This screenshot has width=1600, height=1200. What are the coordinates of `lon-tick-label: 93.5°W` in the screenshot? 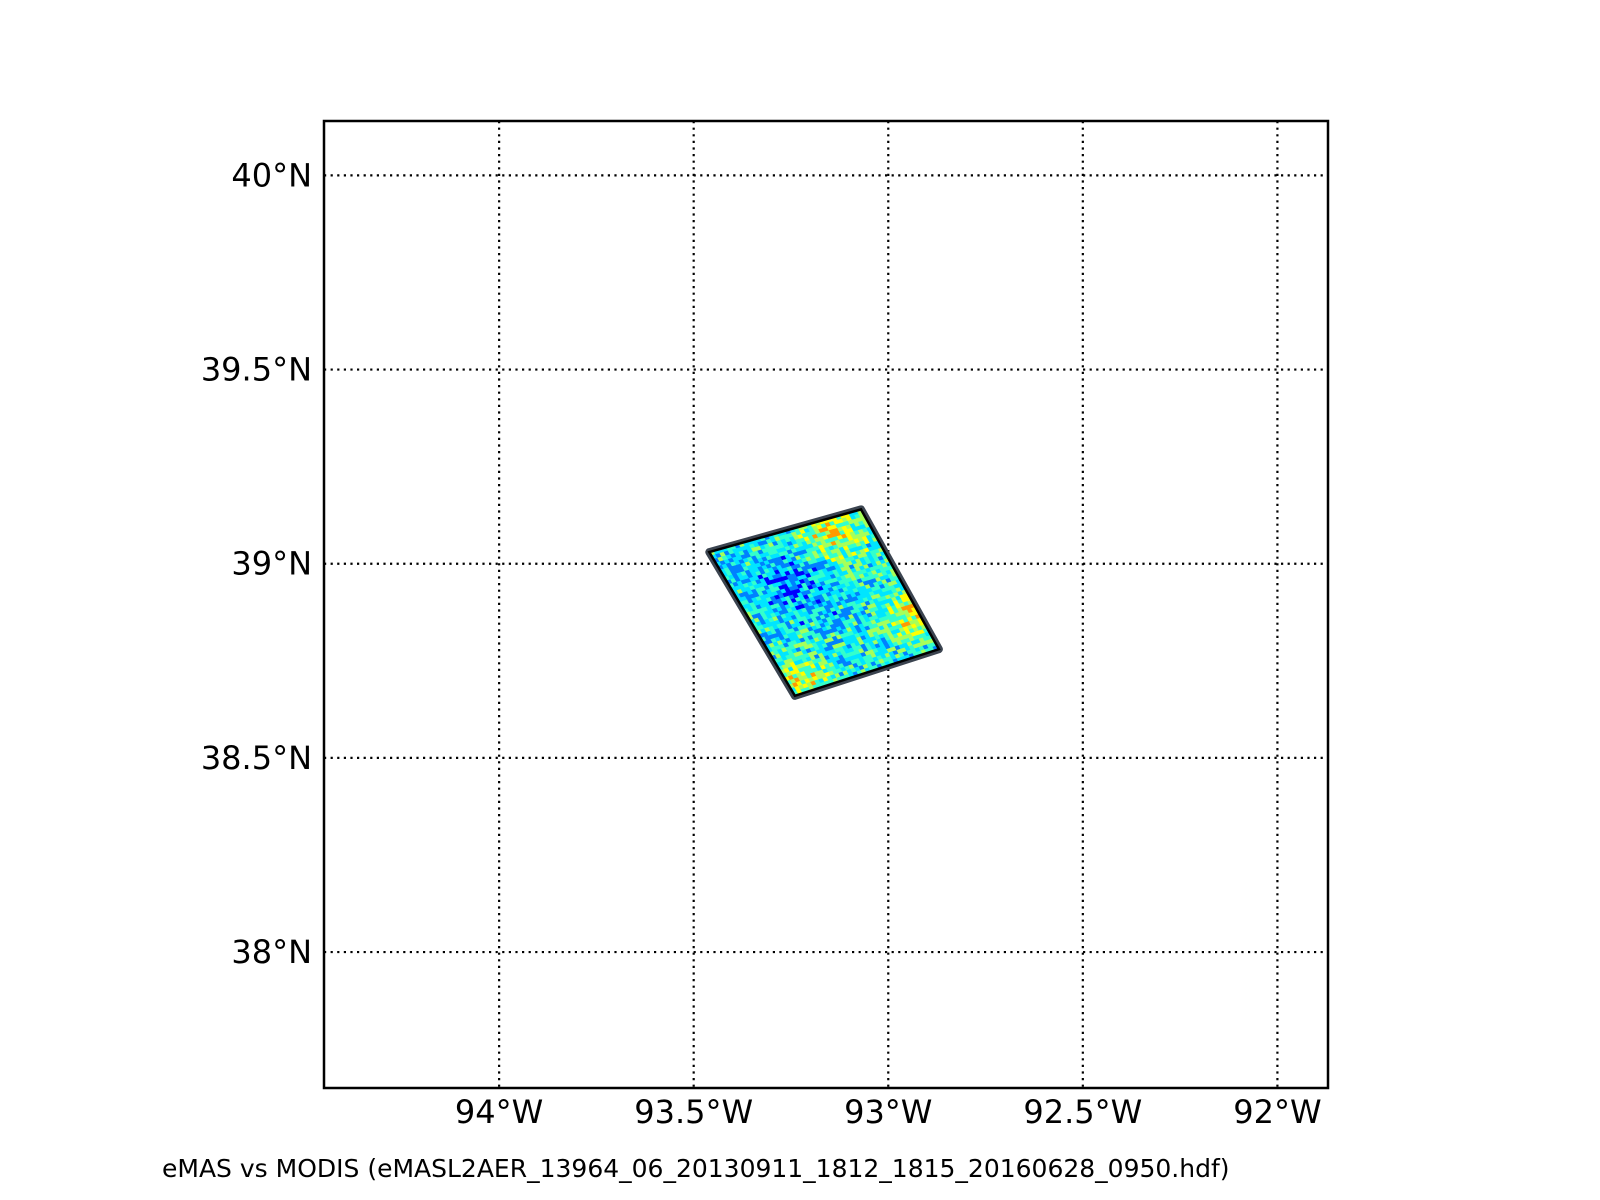 It's located at (693, 1112).